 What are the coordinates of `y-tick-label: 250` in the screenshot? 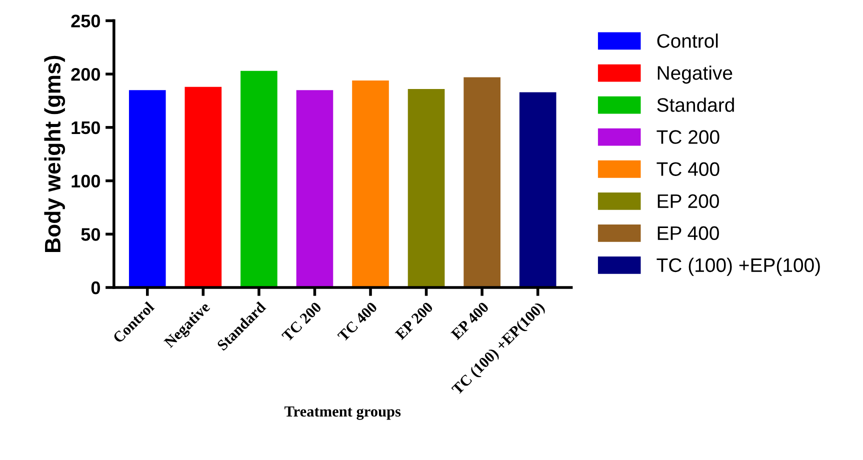 It's located at (85, 21).